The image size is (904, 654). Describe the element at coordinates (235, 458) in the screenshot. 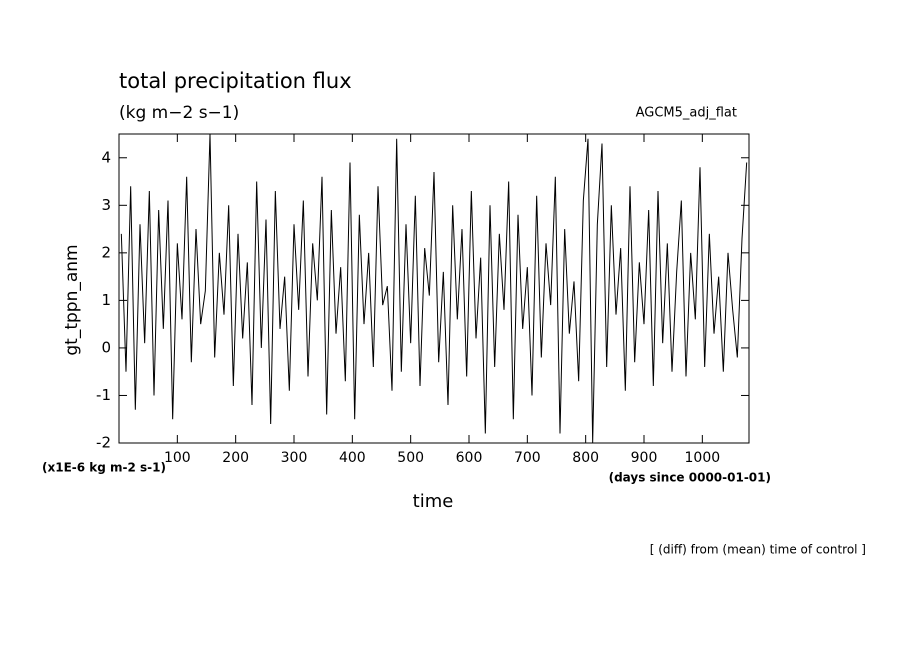

I see `x-tick-label: 200` at that location.